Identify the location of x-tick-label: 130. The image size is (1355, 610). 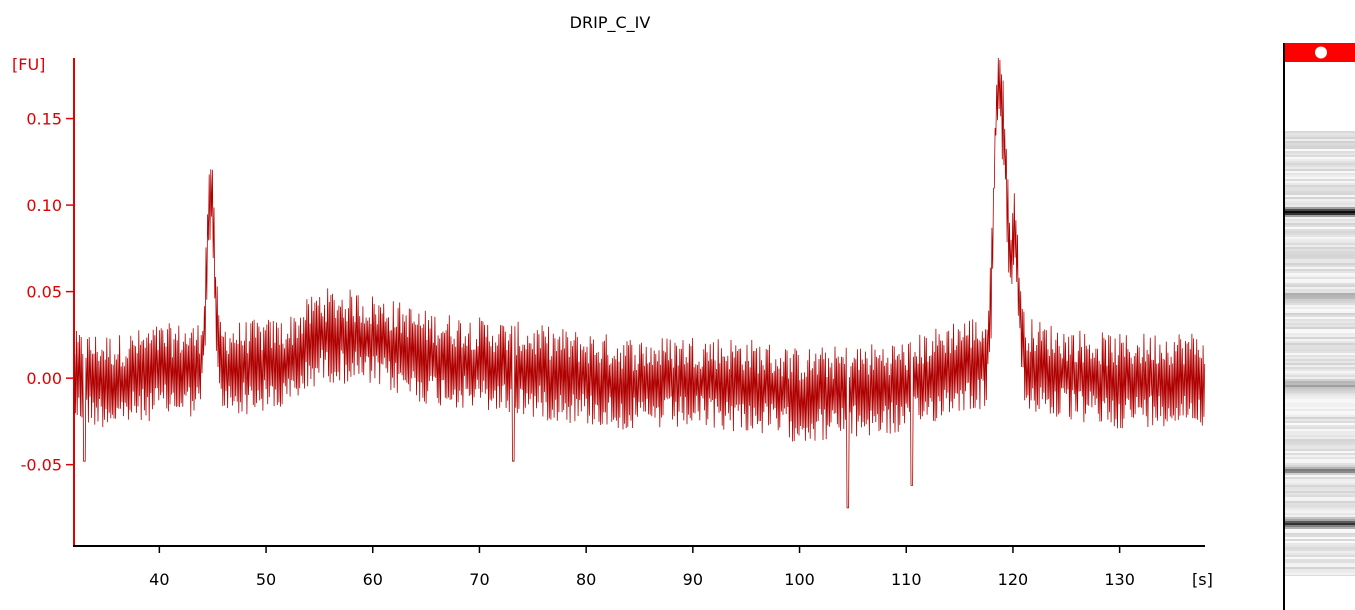
(1119, 579).